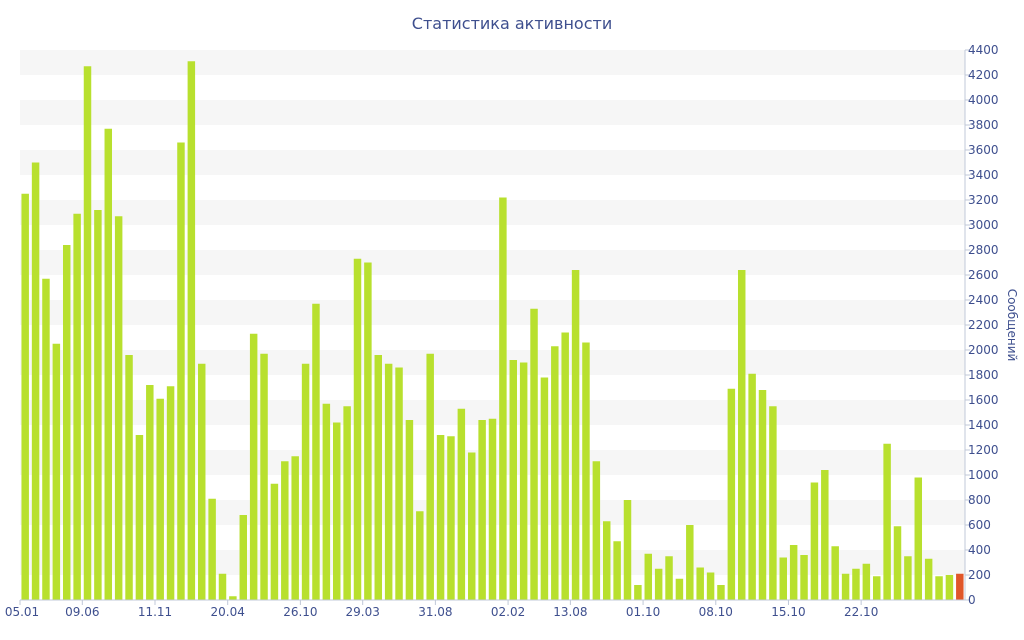 The width and height of the screenshot is (1024, 640). What do you see at coordinates (228, 612) in the screenshot?
I see `x-tick-label: 20.04` at bounding box center [228, 612].